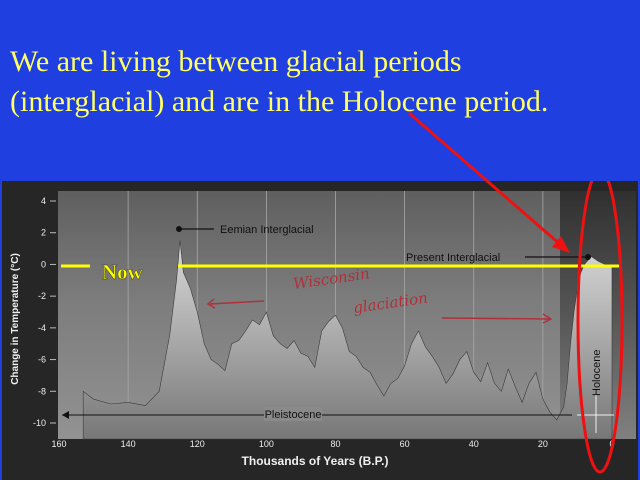 The image size is (640, 480). Describe the element at coordinates (588, 257) in the screenshot. I see `present-marker` at that location.